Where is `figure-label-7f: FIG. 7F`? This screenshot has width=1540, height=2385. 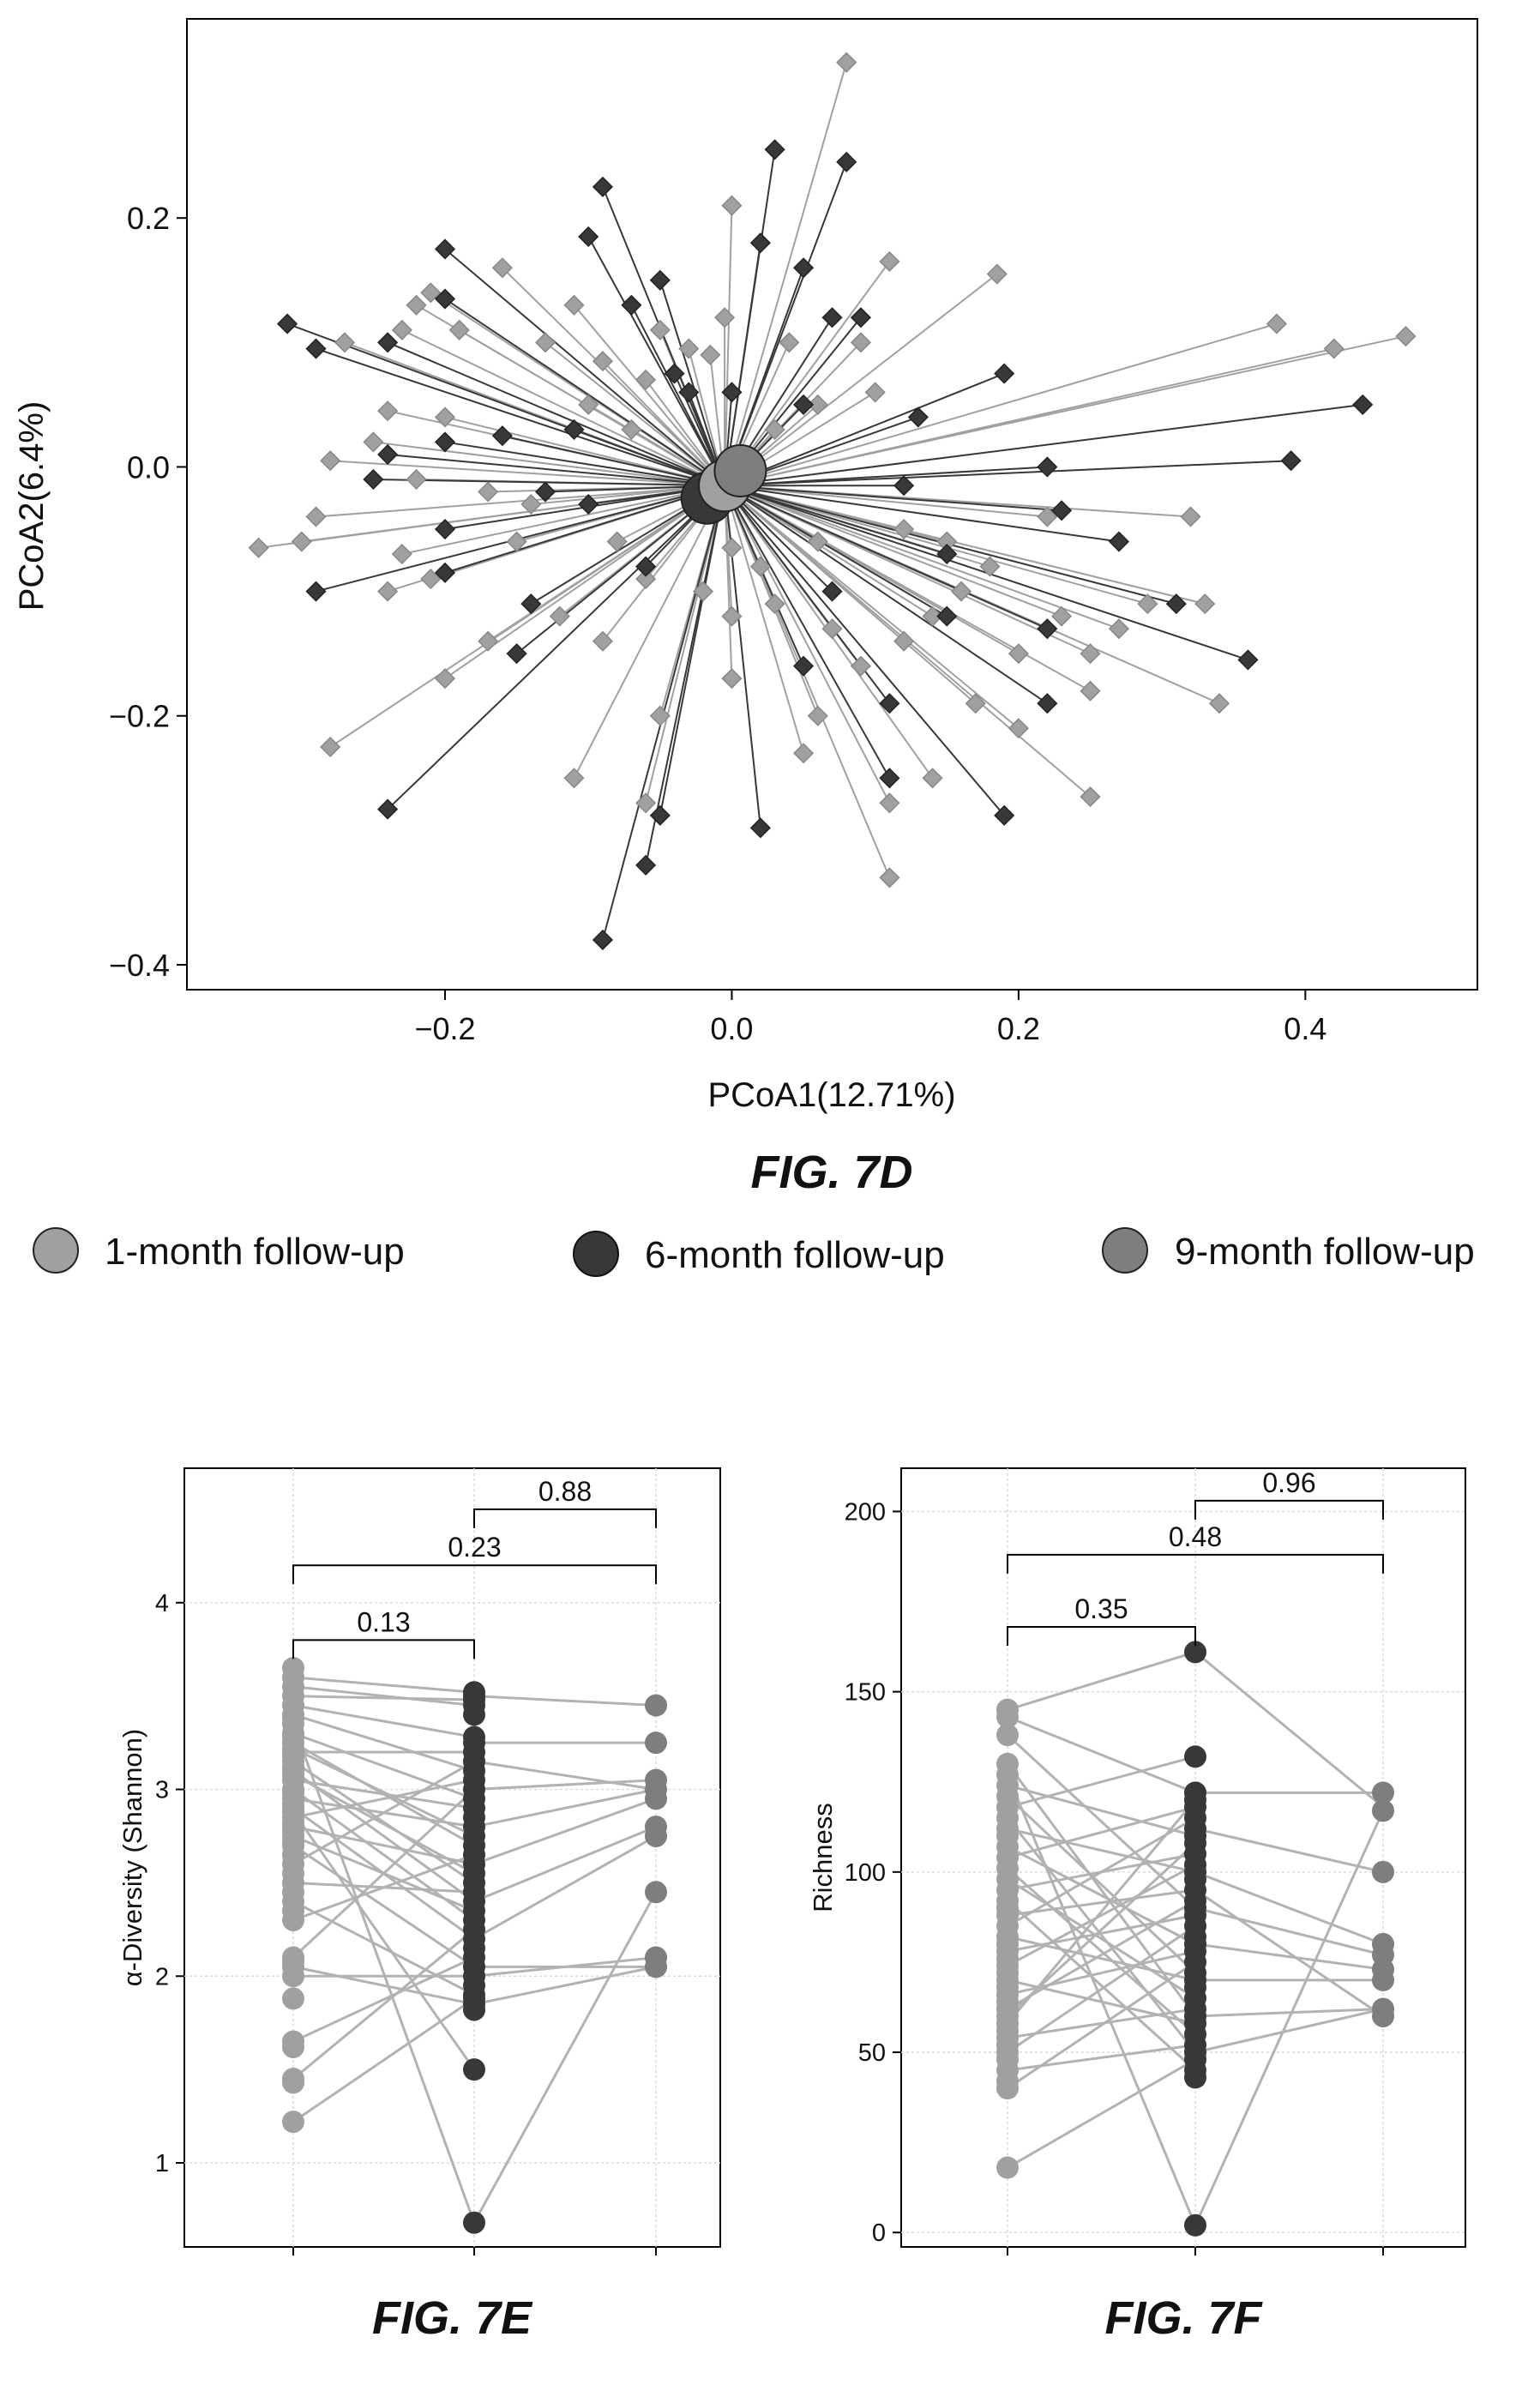 figure-label-7f: FIG. 7F is located at coordinates (1183, 2318).